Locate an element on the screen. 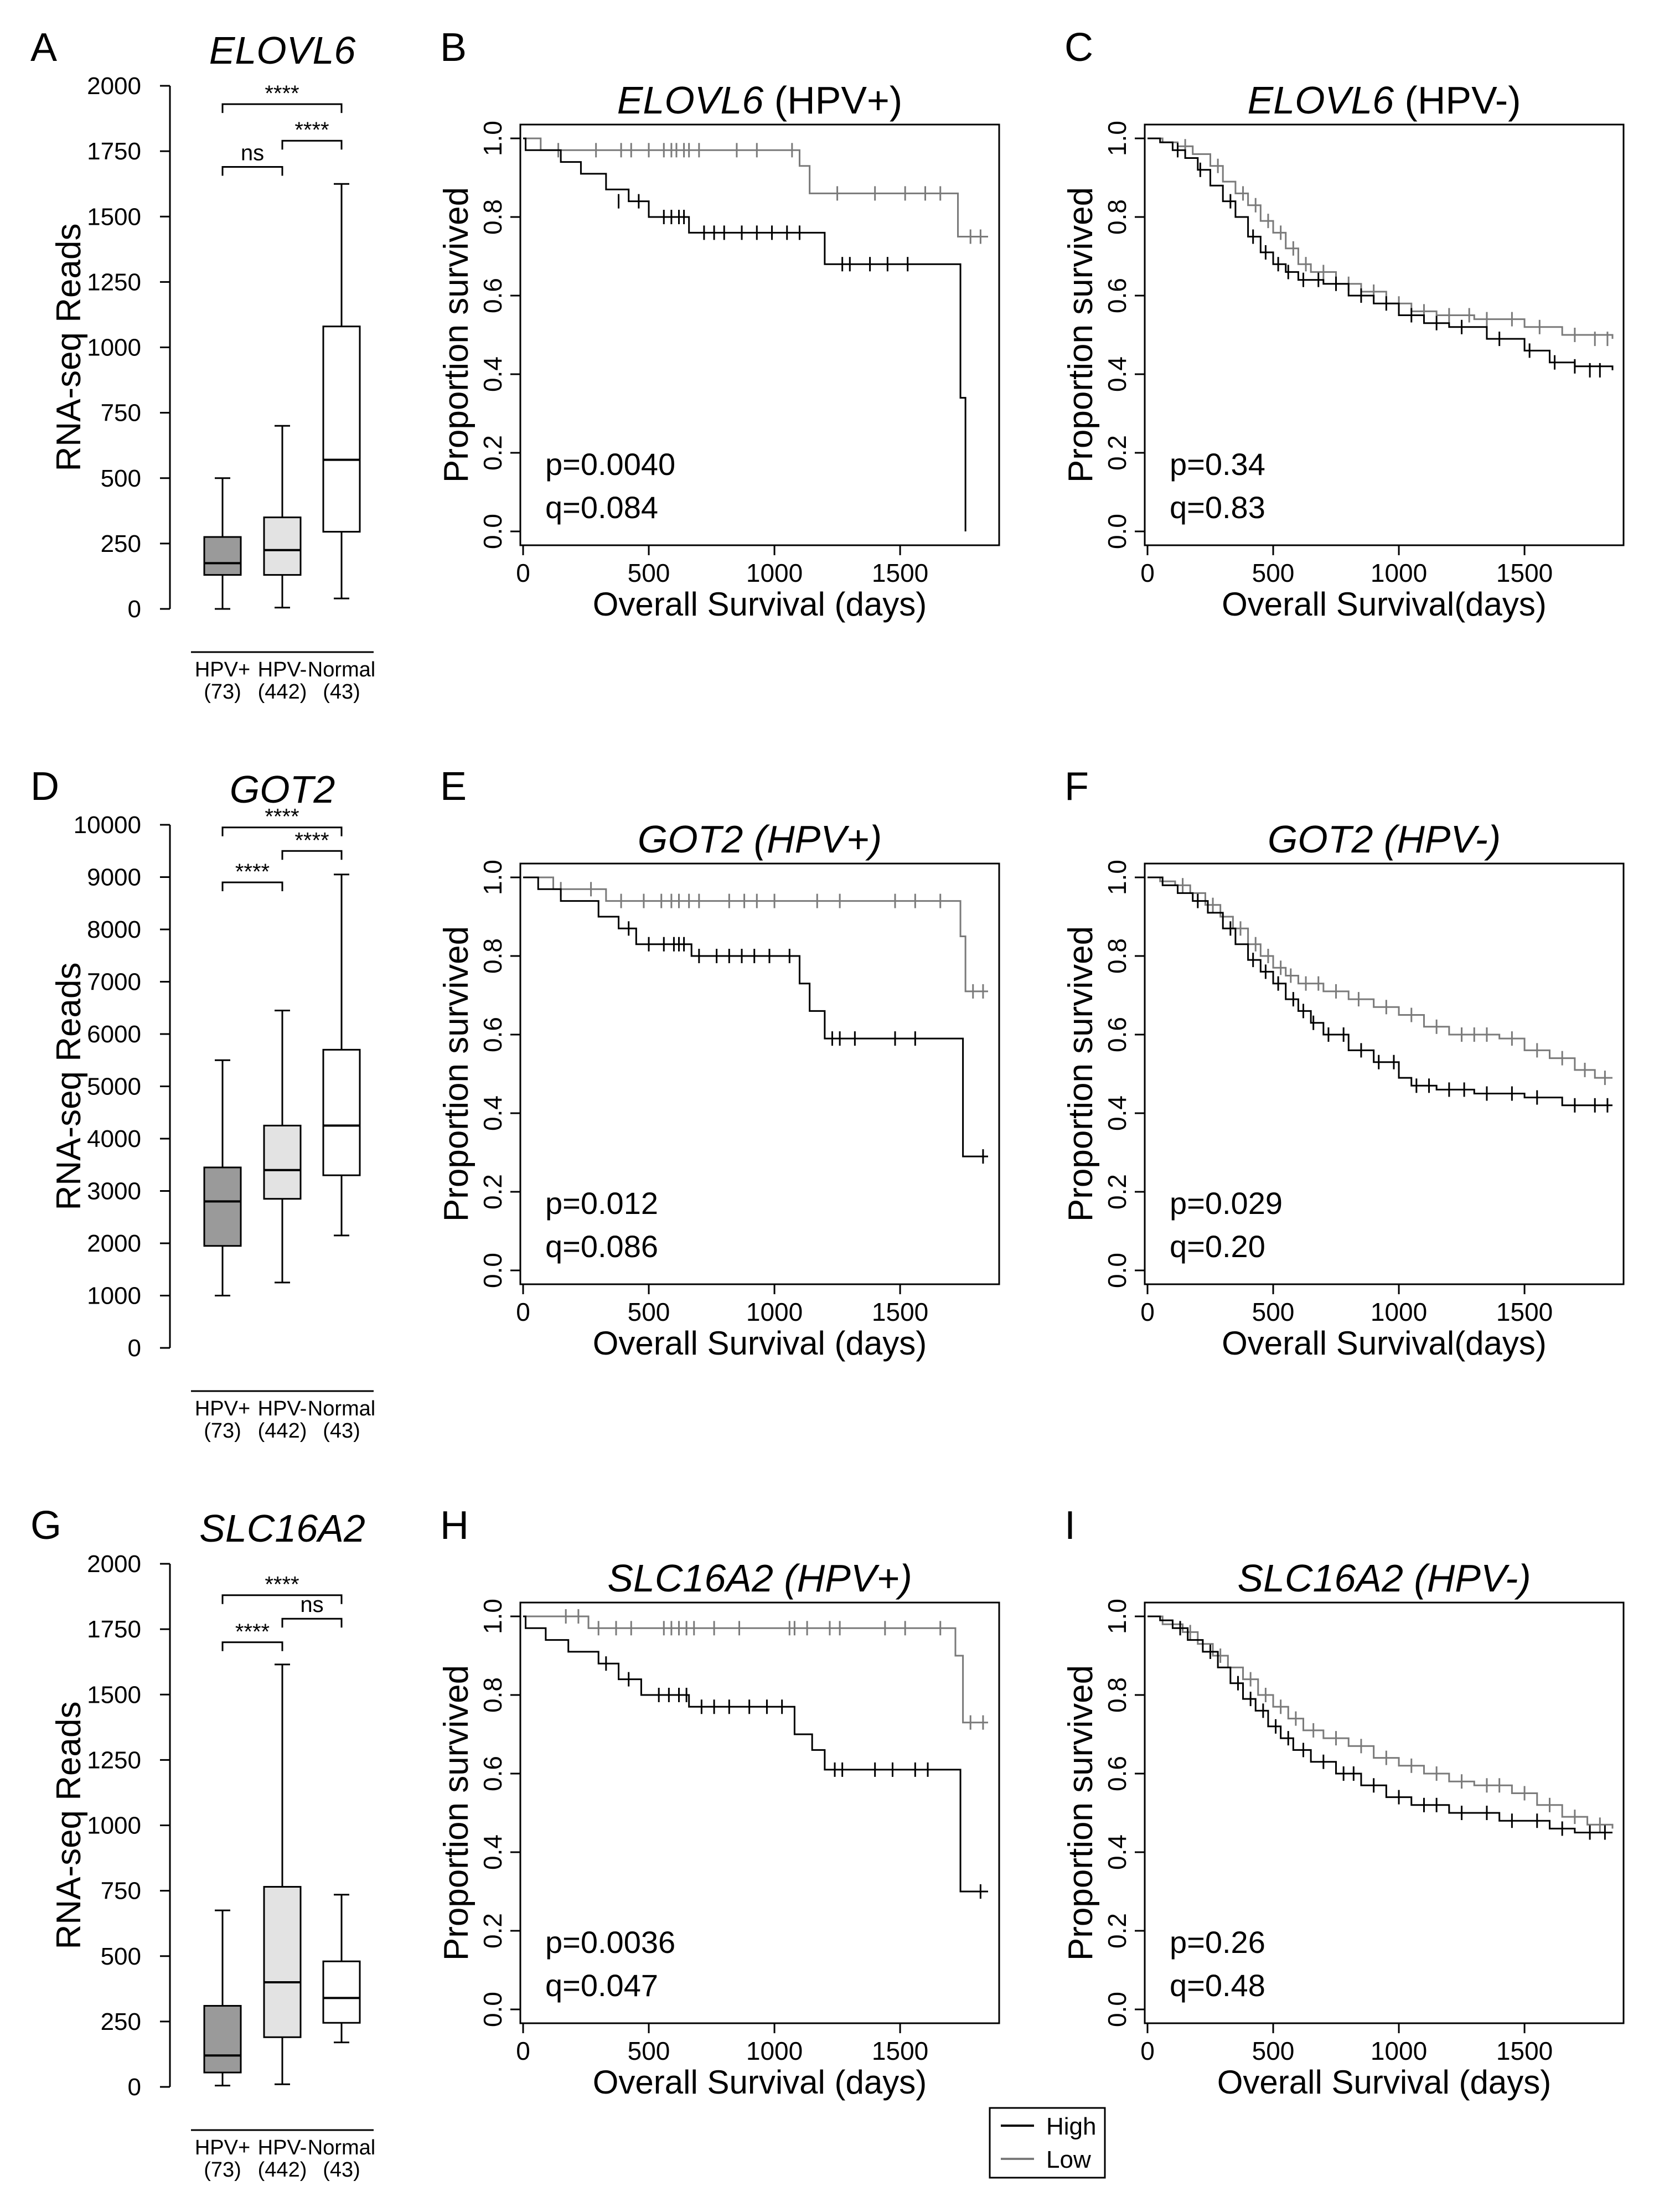  legend: High Low is located at coordinates (1047, 2143).